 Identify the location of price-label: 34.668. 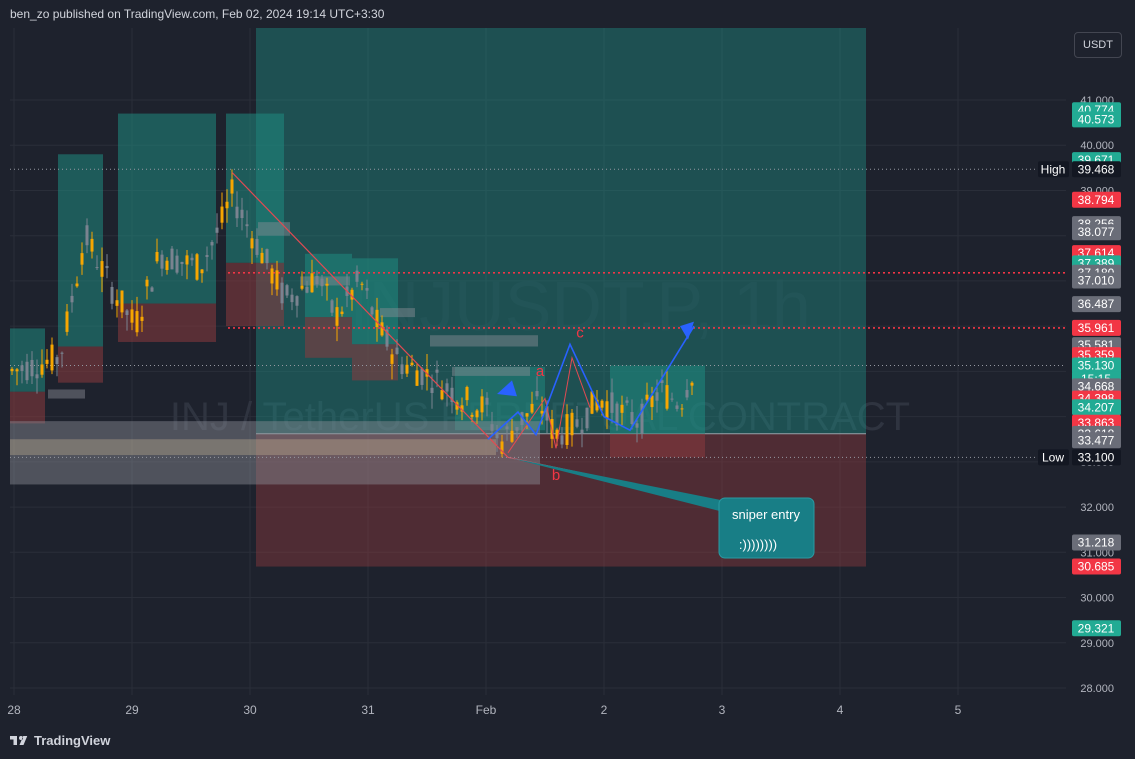
(1096, 386).